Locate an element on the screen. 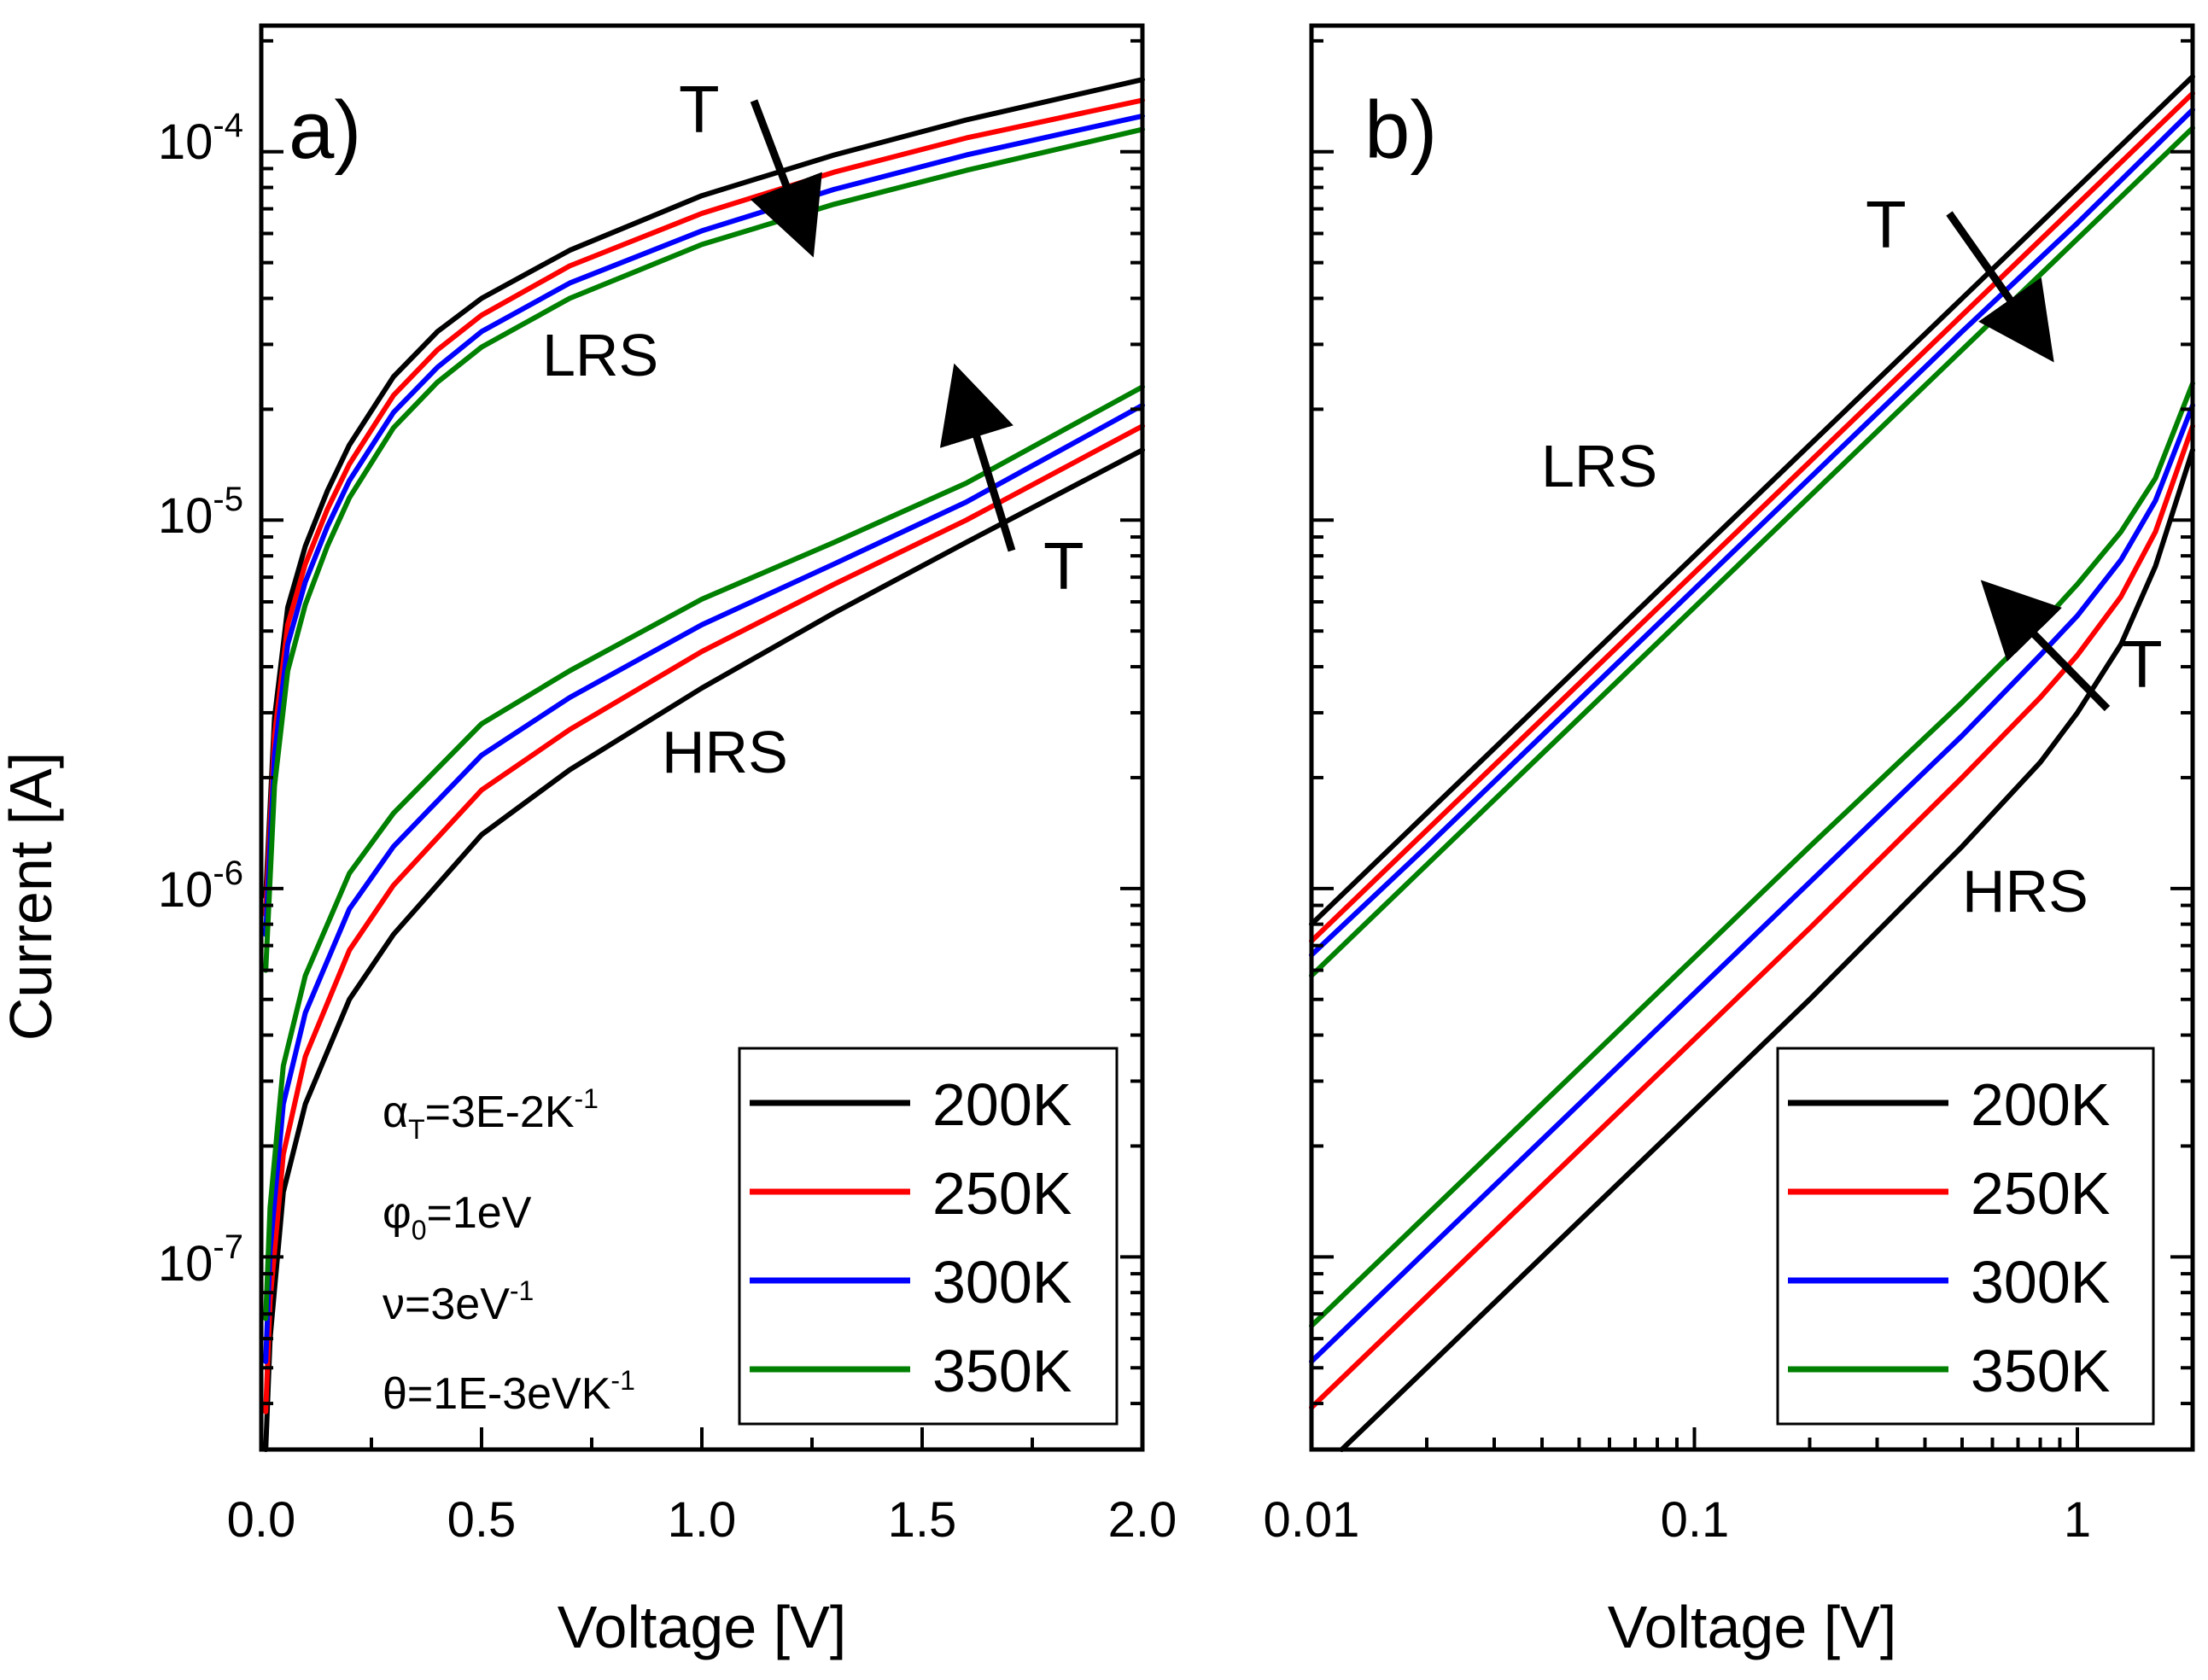  panel-a-arrow-hrs is located at coordinates (977, 457).